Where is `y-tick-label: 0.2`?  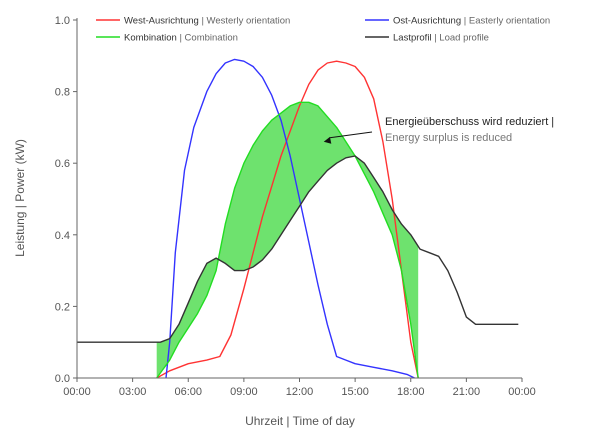 y-tick-label: 0.2 is located at coordinates (62, 307).